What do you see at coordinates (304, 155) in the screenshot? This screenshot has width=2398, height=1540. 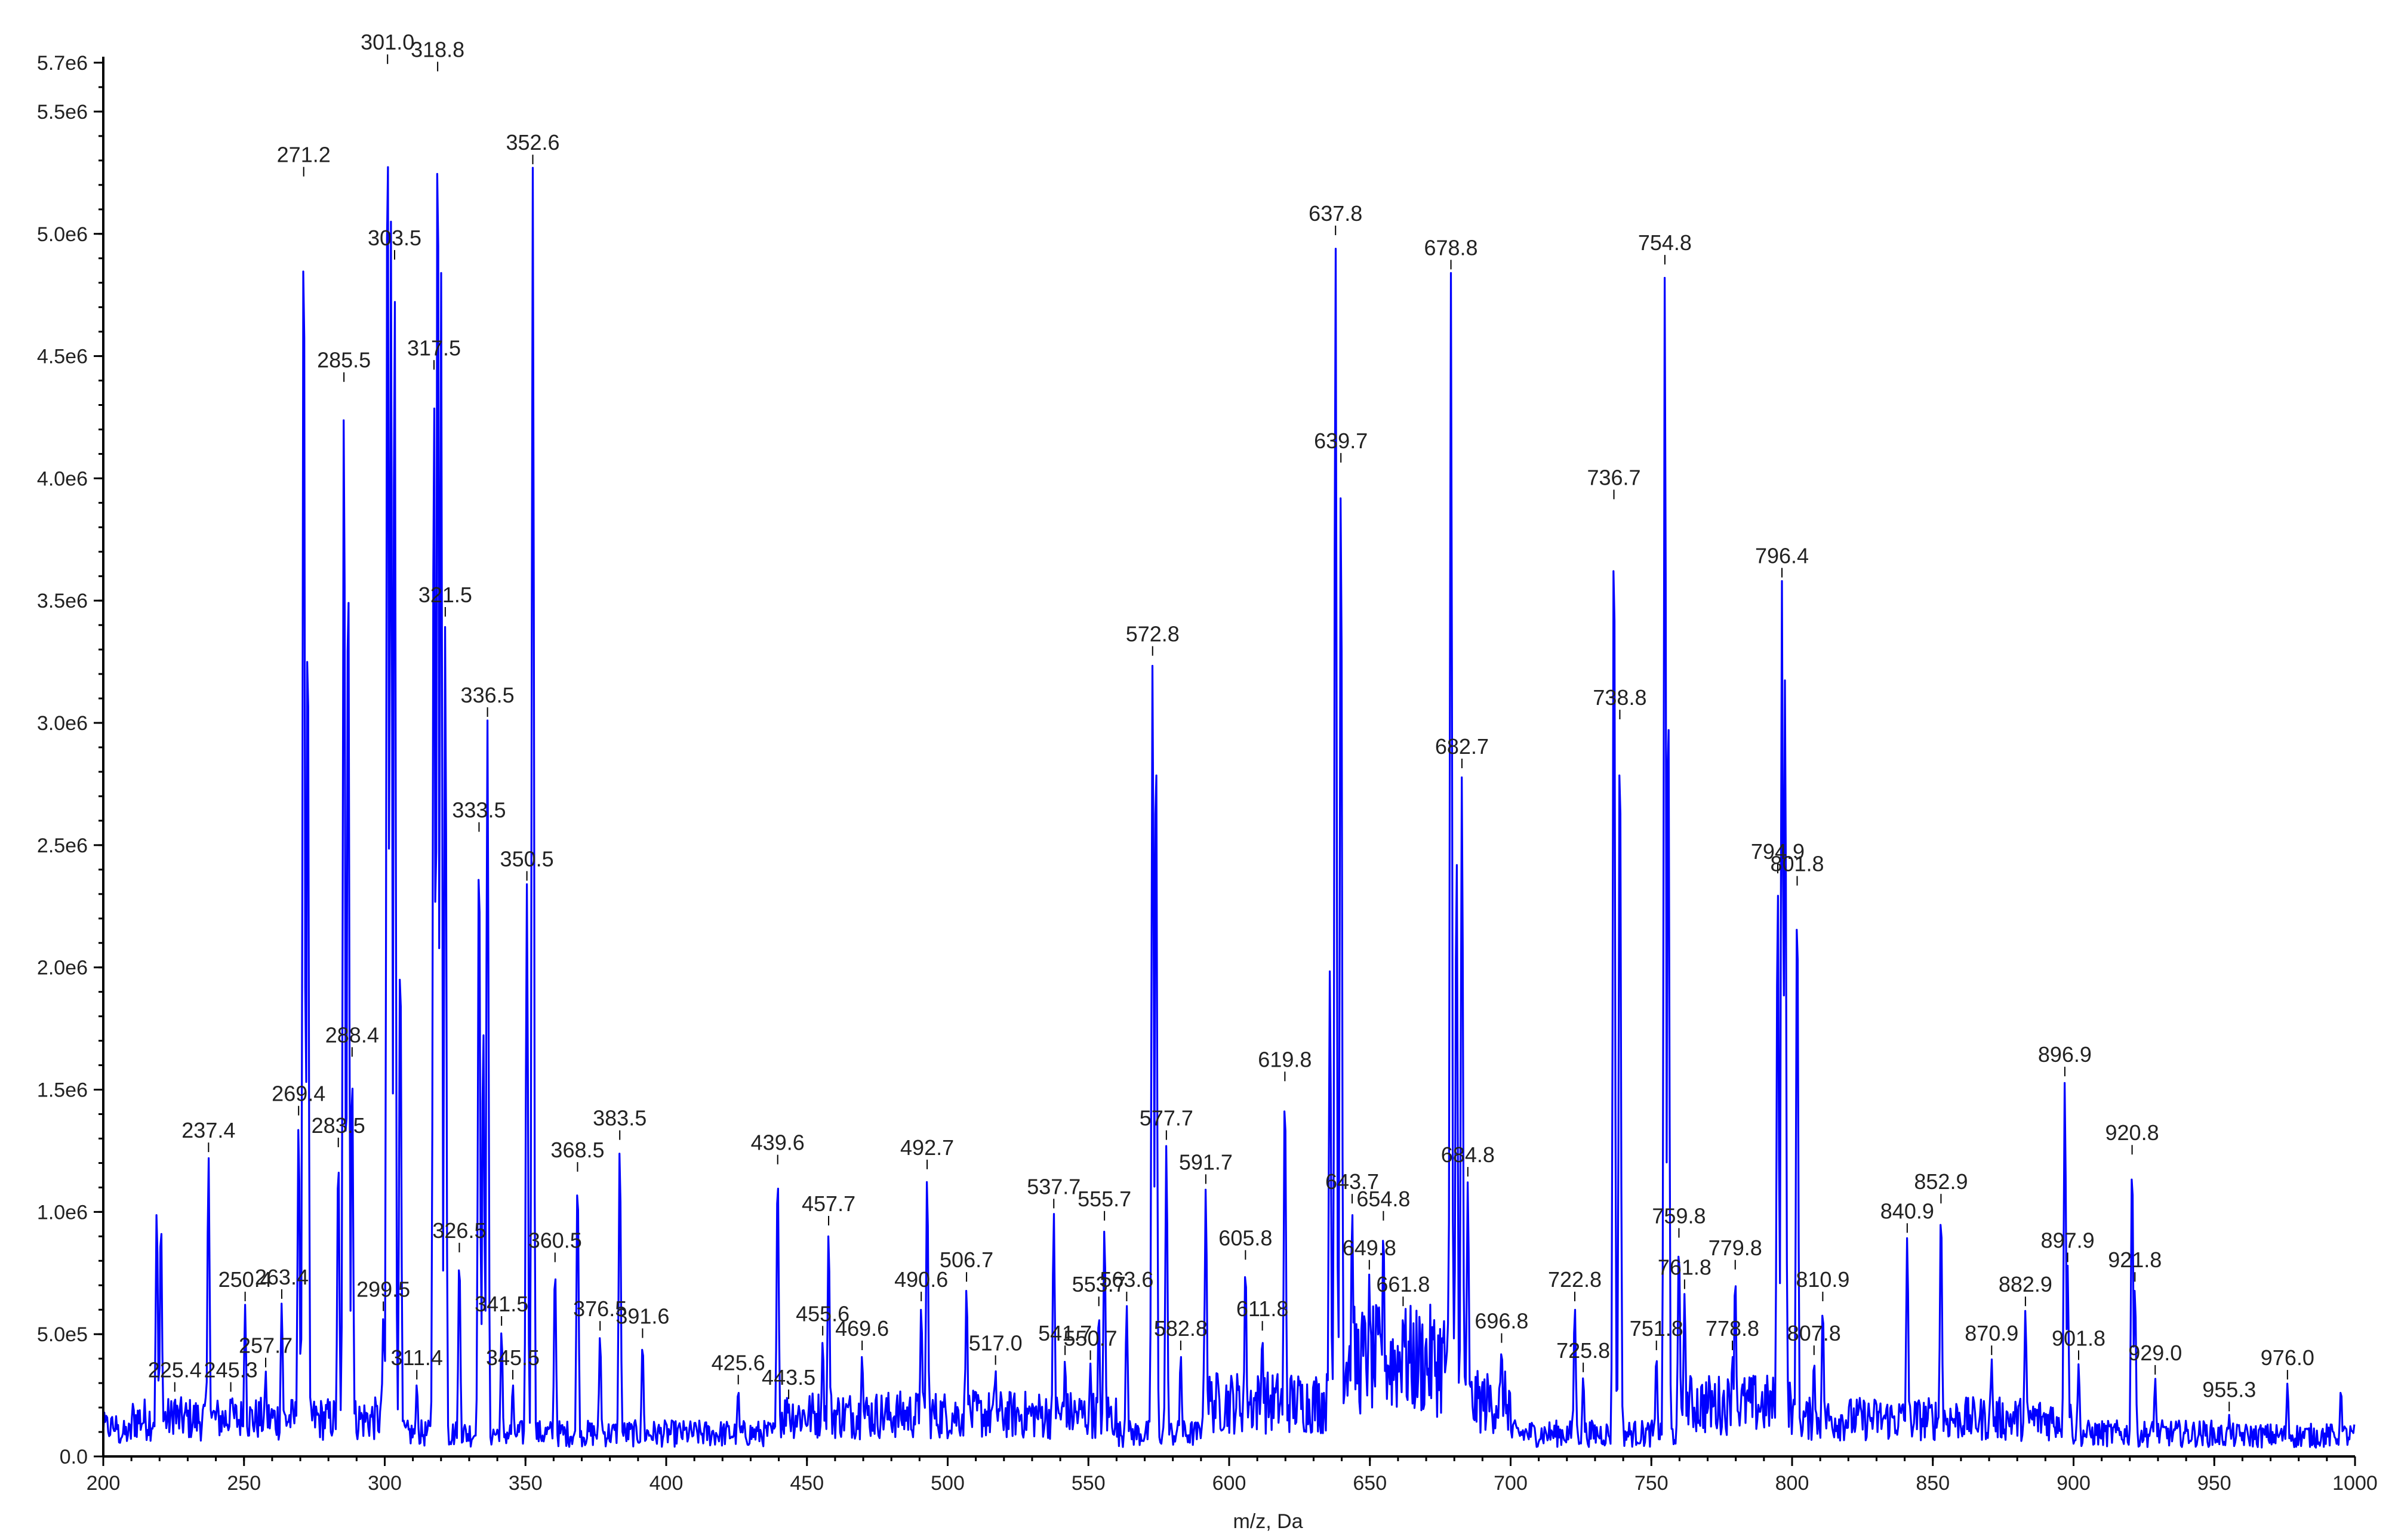 I see `peak-label: 271.2` at bounding box center [304, 155].